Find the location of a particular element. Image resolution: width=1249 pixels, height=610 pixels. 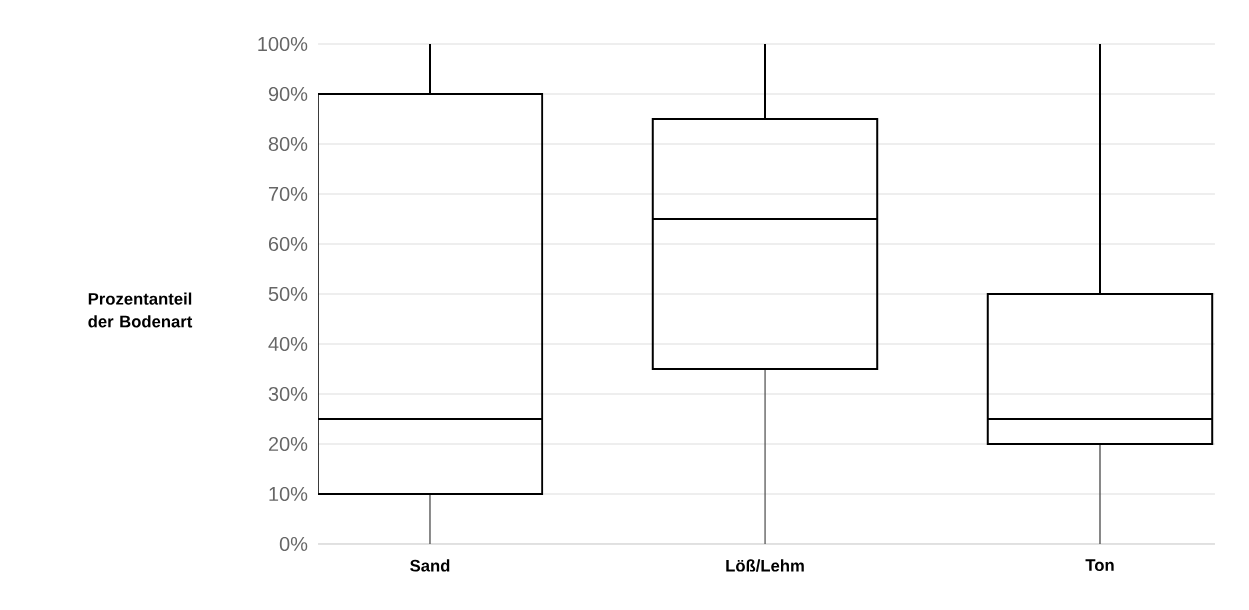

y-tick-label: 100% is located at coordinates (283, 44).